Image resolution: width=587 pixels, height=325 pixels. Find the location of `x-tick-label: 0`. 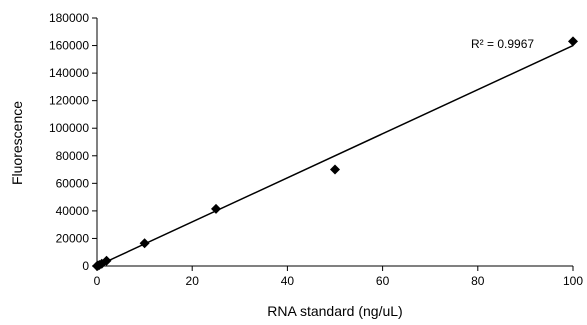

x-tick-label: 0 is located at coordinates (97, 281).